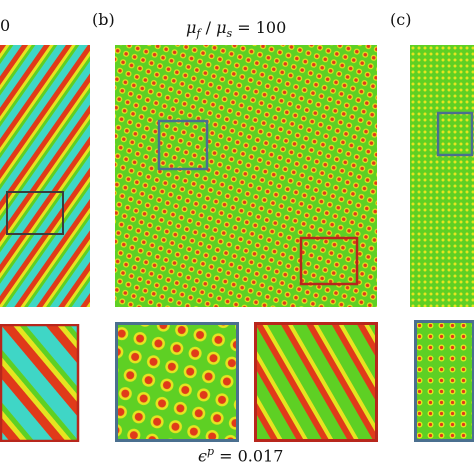 Image resolution: width=474 pixels, height=474 pixels. I want to click on strain-caption: ϵp = 0.017, so click(240, 455).